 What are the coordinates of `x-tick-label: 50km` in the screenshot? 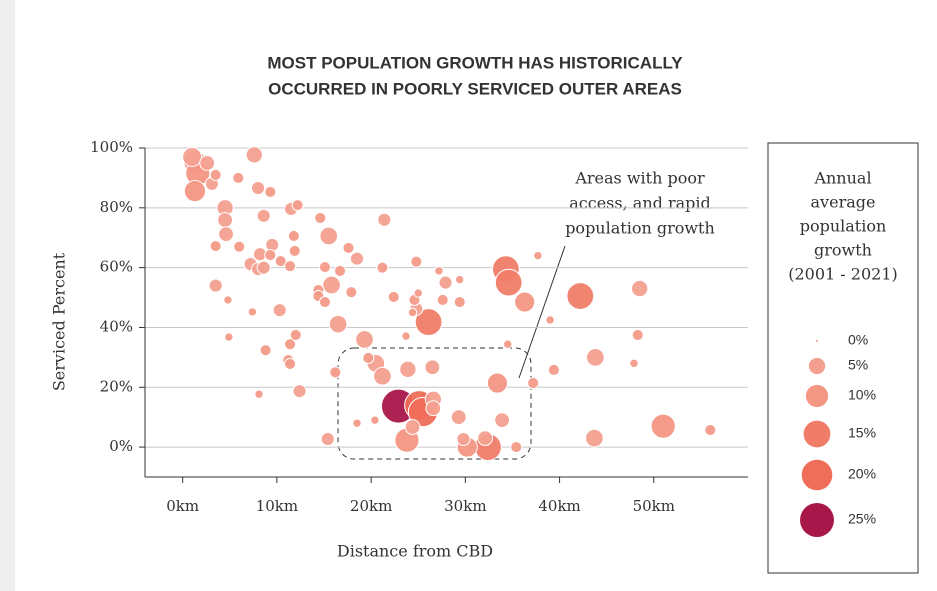 It's located at (654, 506).